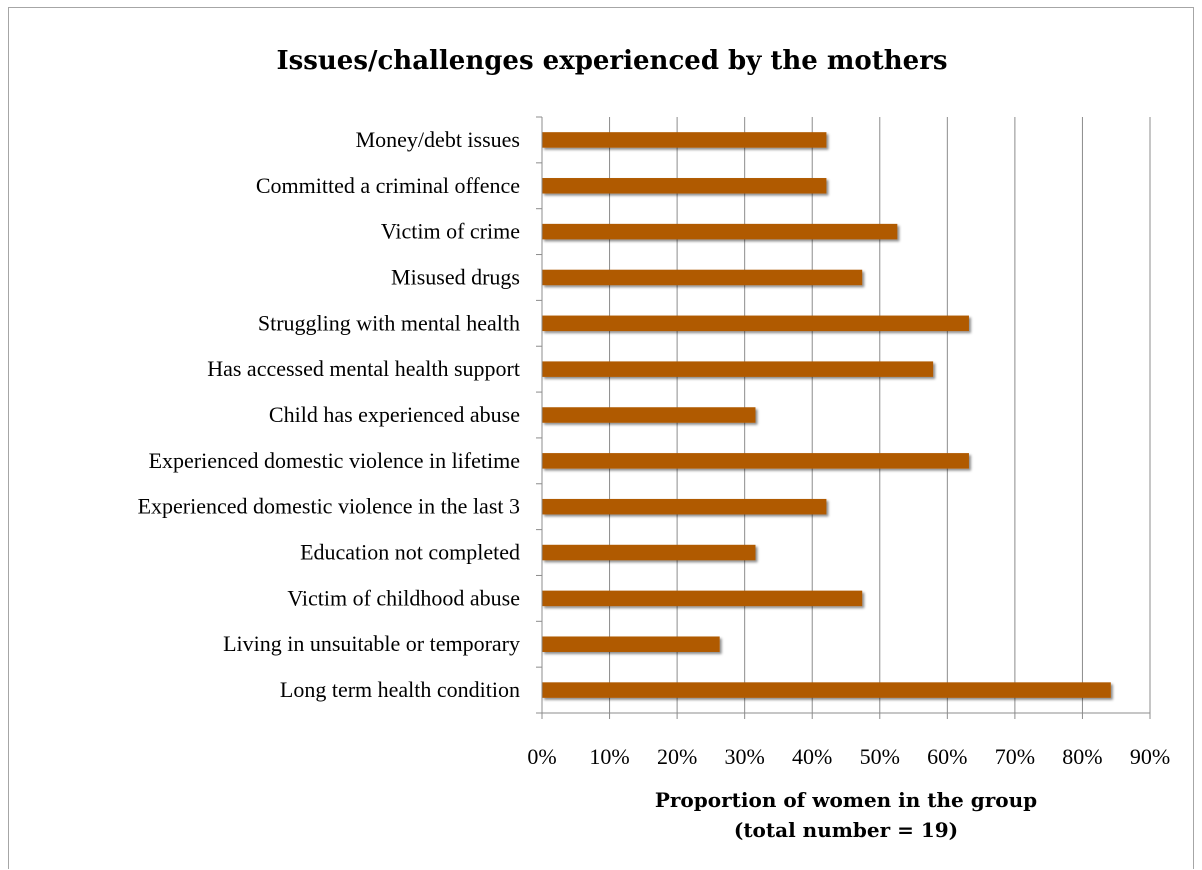 The width and height of the screenshot is (1202, 870). Describe the element at coordinates (371, 643) in the screenshot. I see `category-label: Living in unsuitable or temporary` at that location.